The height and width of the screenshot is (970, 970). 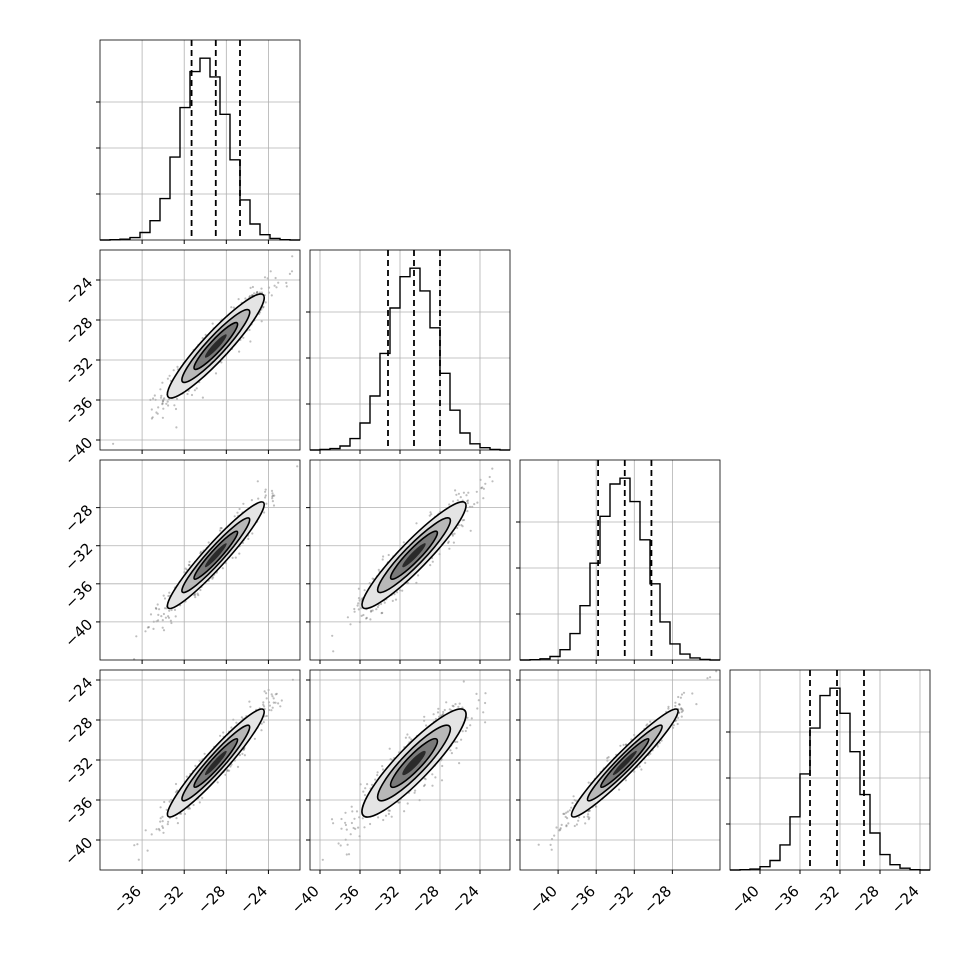 I want to click on y-tick-label: −28, so click(x=78, y=731).